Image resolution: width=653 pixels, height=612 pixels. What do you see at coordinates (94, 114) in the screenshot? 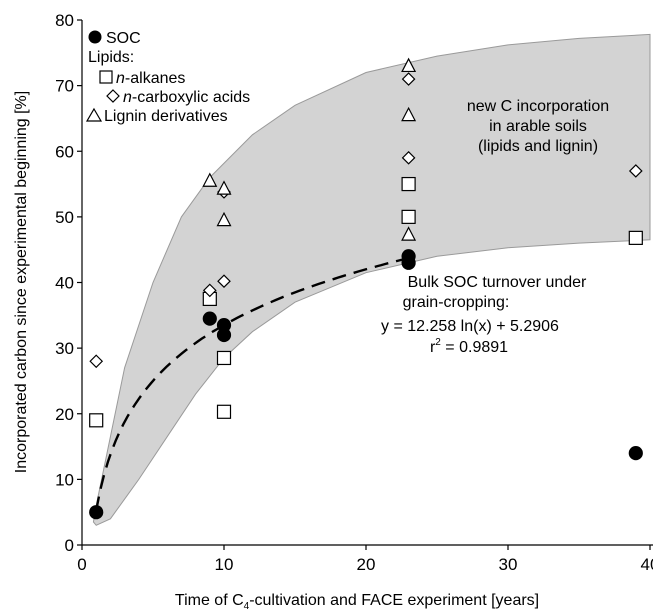
I see `legend-lignin-marker` at bounding box center [94, 114].